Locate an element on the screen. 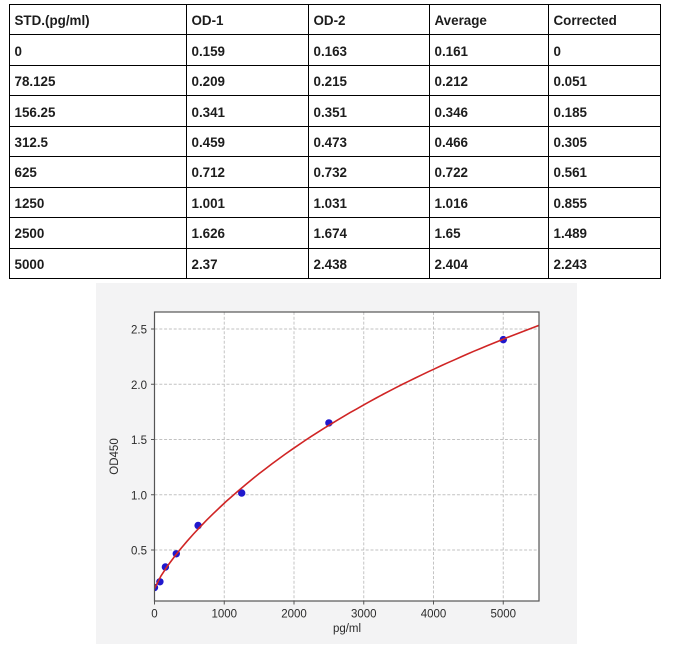 The image size is (674, 663). svg-text: pg/ml is located at coordinates (347, 629).